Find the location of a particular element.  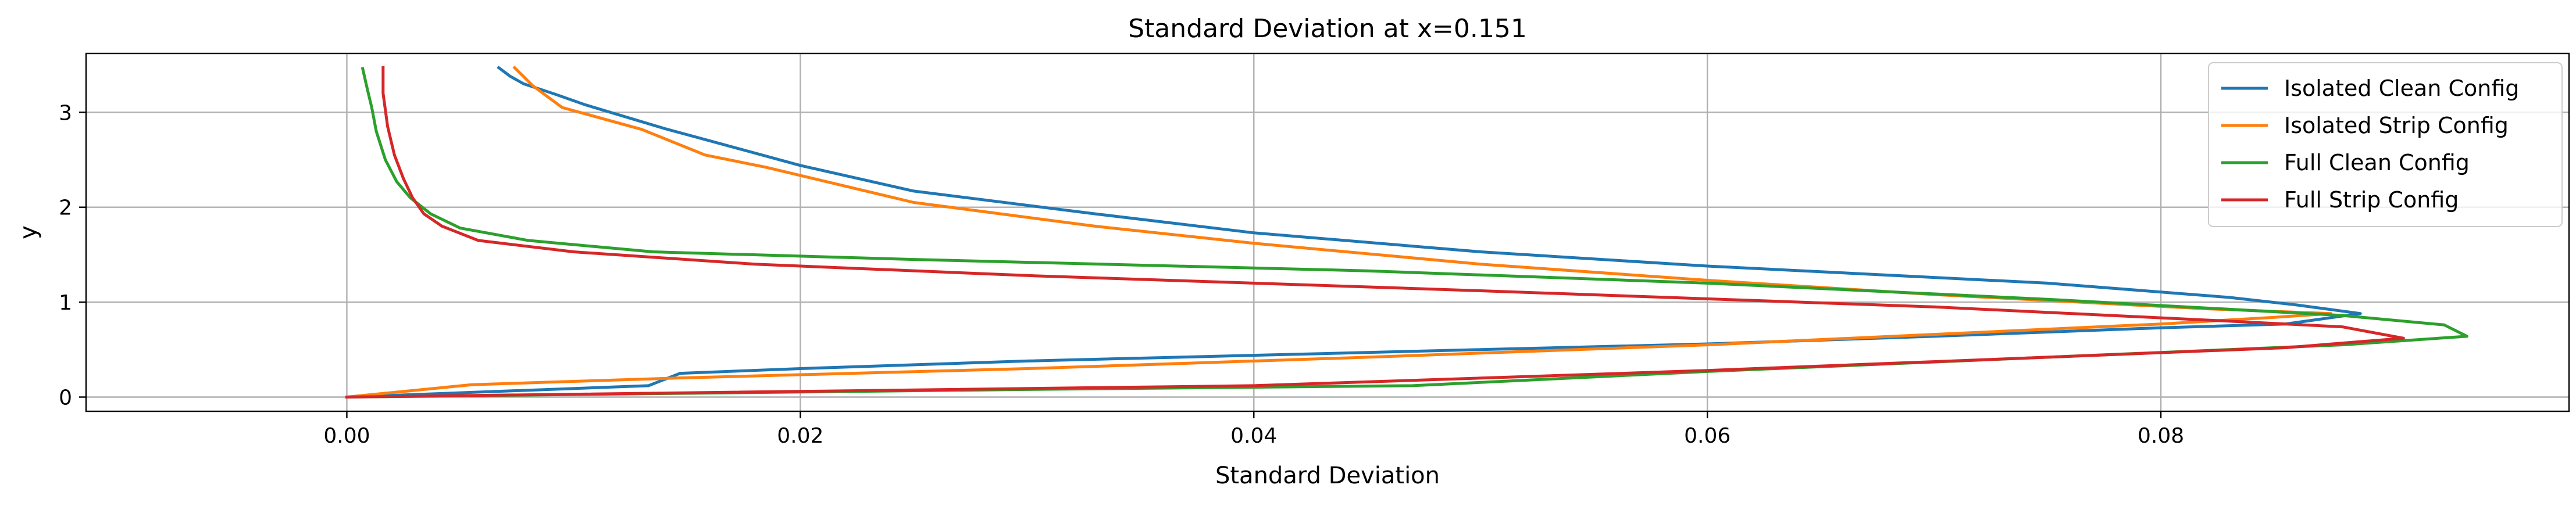

y-tick-label: 0 is located at coordinates (66, 398).